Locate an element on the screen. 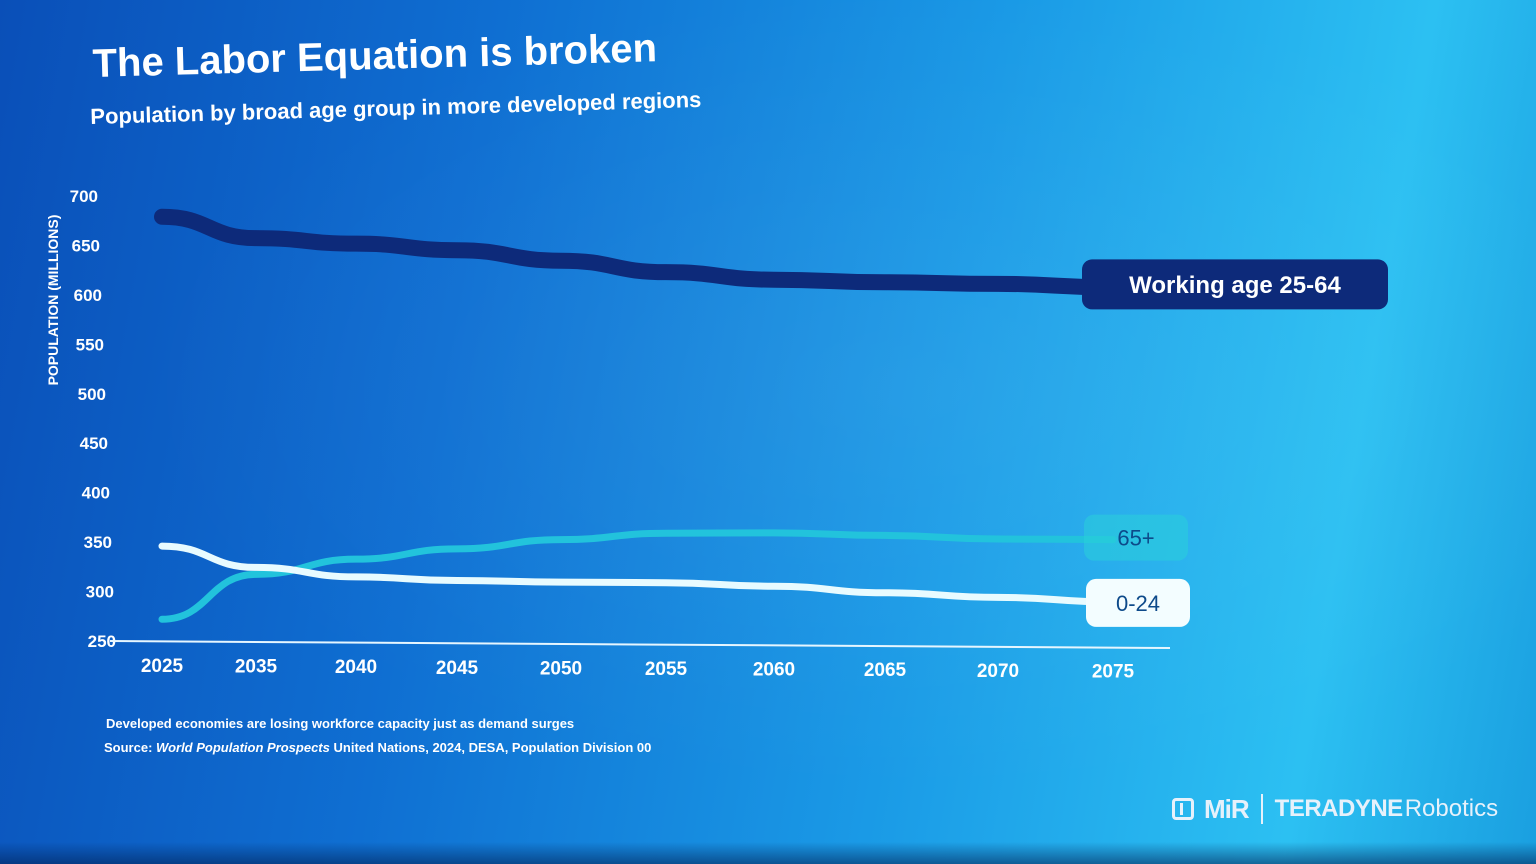  label-0-24: 0-24 is located at coordinates (1138, 602).